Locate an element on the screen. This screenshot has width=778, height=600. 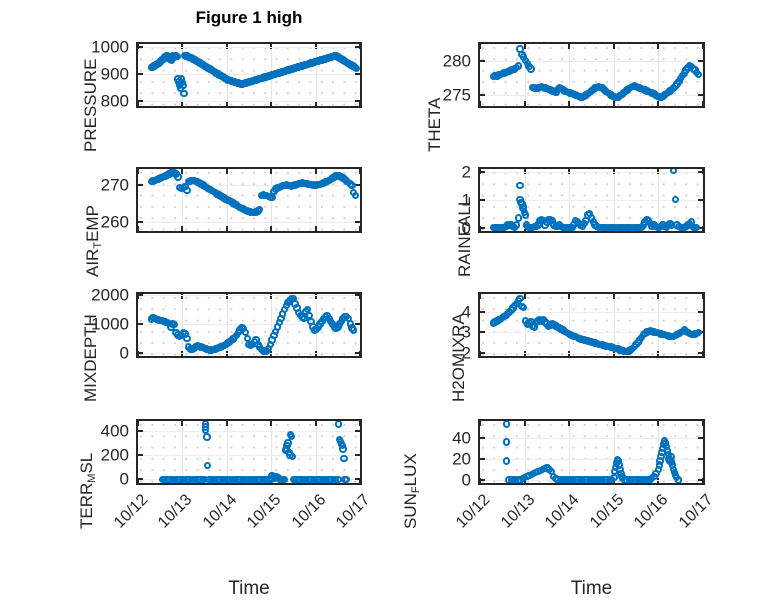
axes-air_temp is located at coordinates (249, 200).